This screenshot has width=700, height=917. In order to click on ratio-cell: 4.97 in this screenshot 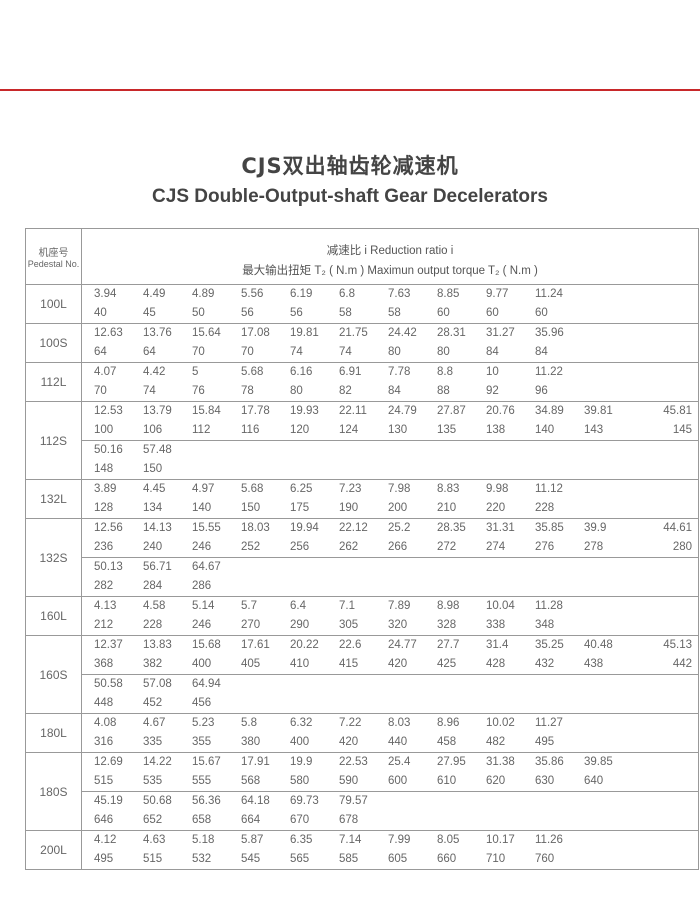, I will do `click(203, 489)`.